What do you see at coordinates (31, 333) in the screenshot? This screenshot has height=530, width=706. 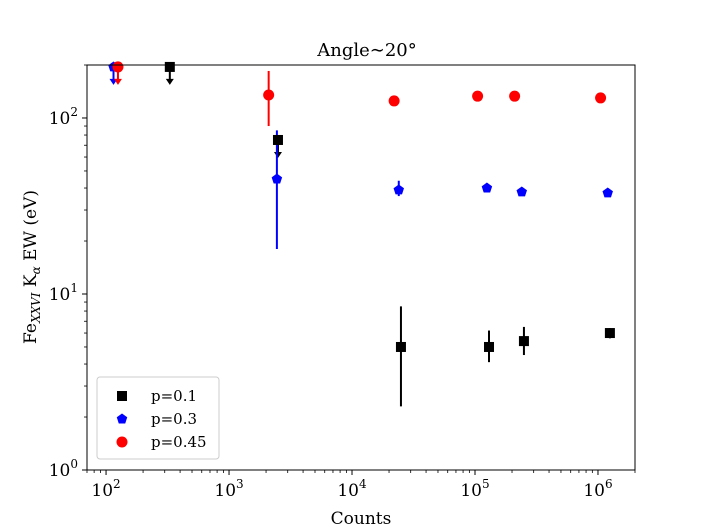 I see `y-label-prefix: Fe` at bounding box center [31, 333].